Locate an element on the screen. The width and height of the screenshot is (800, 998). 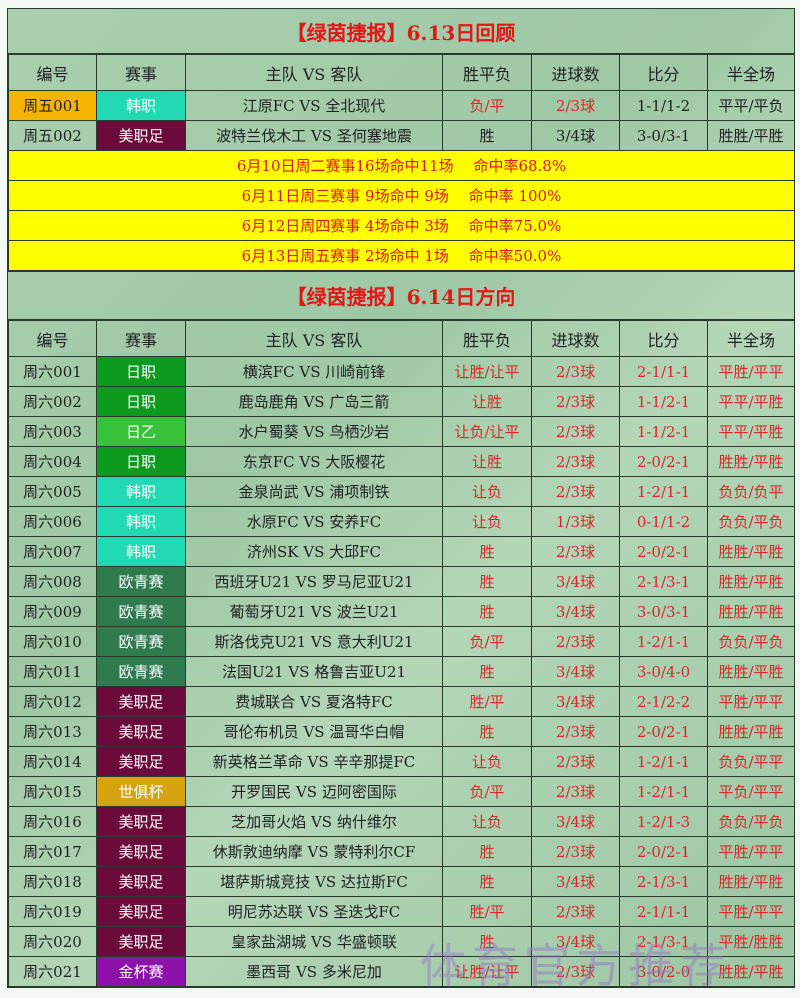
match-teams: 金泉尚武 VS 浦项制铁 is located at coordinates (314, 491).